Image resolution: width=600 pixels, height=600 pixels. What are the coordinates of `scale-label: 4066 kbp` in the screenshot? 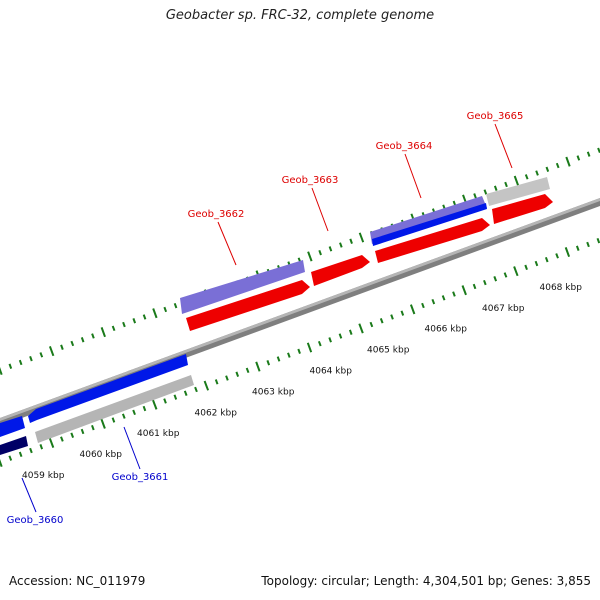 It's located at (446, 330).